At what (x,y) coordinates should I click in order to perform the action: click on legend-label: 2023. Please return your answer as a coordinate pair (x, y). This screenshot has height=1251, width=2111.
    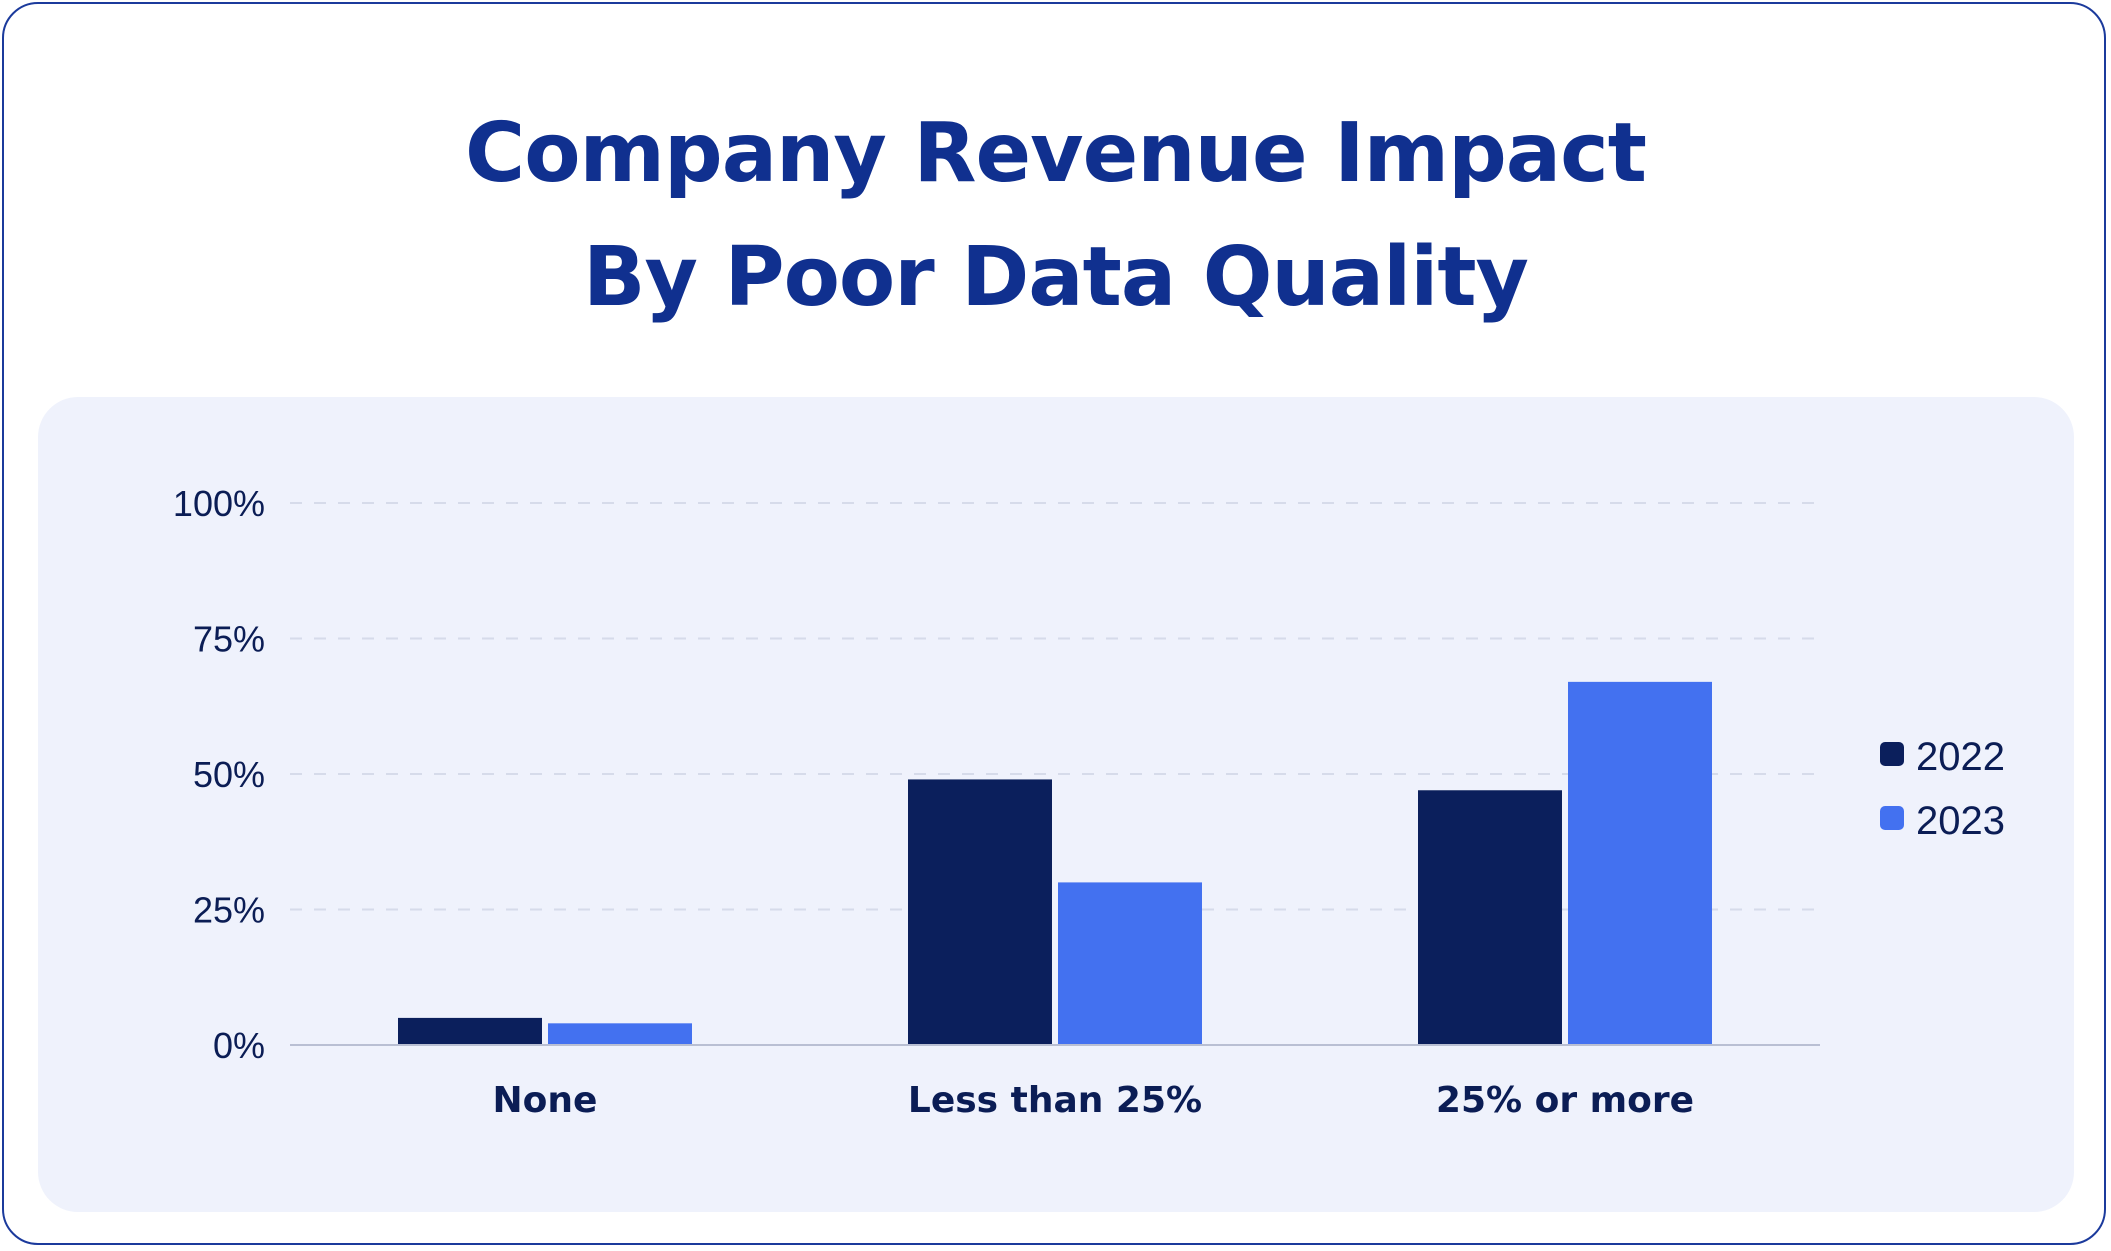
    Looking at the image, I should click on (1960, 821).